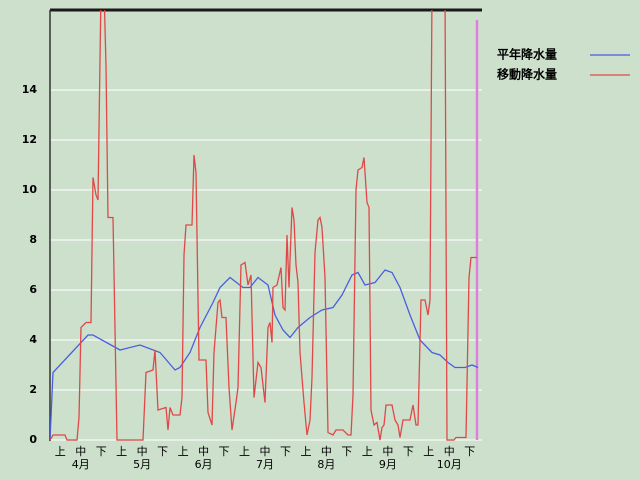 The height and width of the screenshot is (480, 640). I want to click on month-label: 5月, so click(142, 464).